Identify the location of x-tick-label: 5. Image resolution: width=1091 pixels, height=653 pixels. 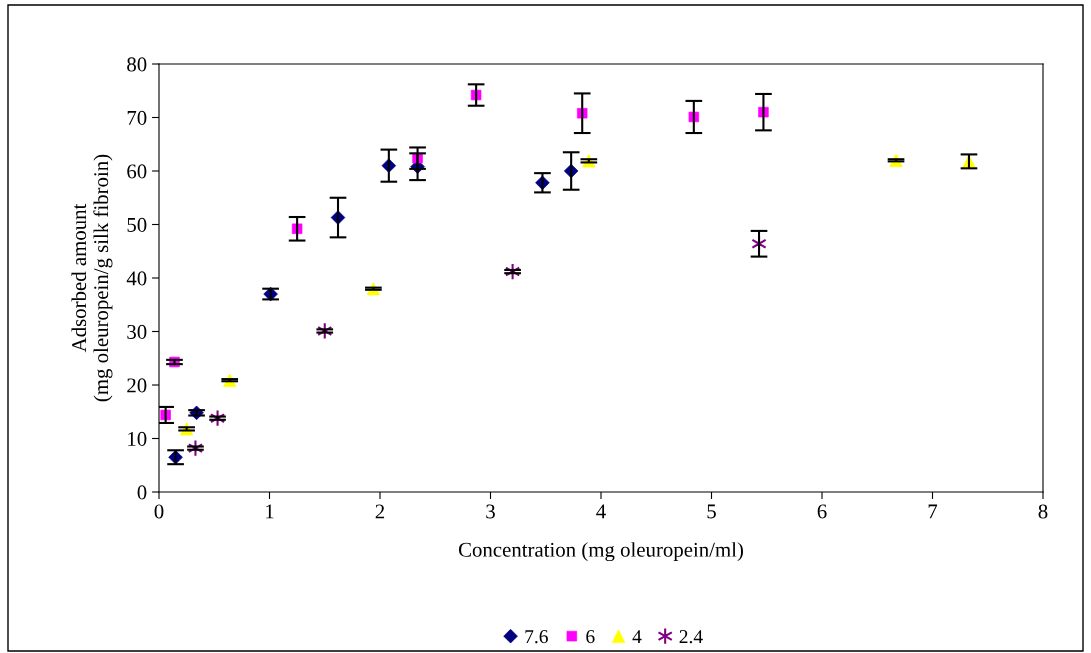
(711, 511).